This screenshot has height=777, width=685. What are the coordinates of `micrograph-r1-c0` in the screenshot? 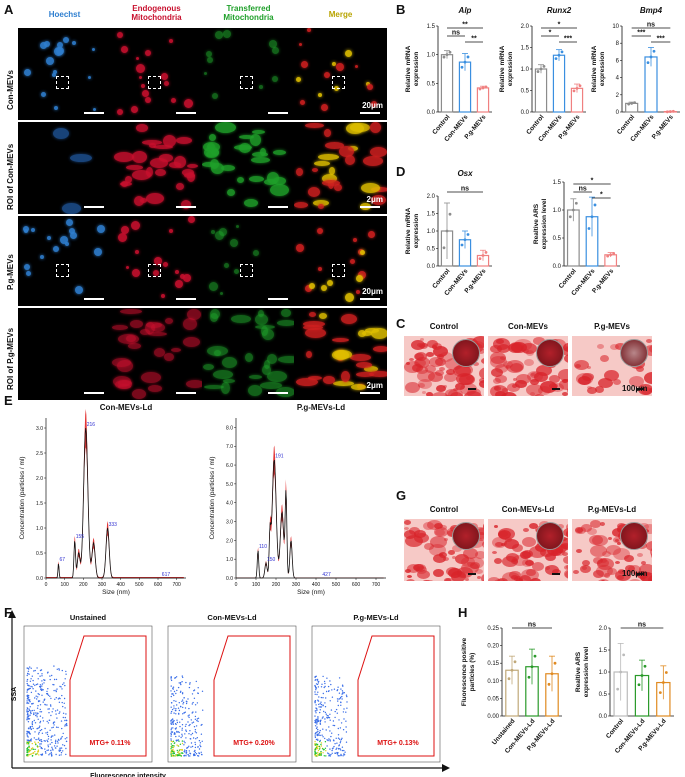 It's located at (64, 168).